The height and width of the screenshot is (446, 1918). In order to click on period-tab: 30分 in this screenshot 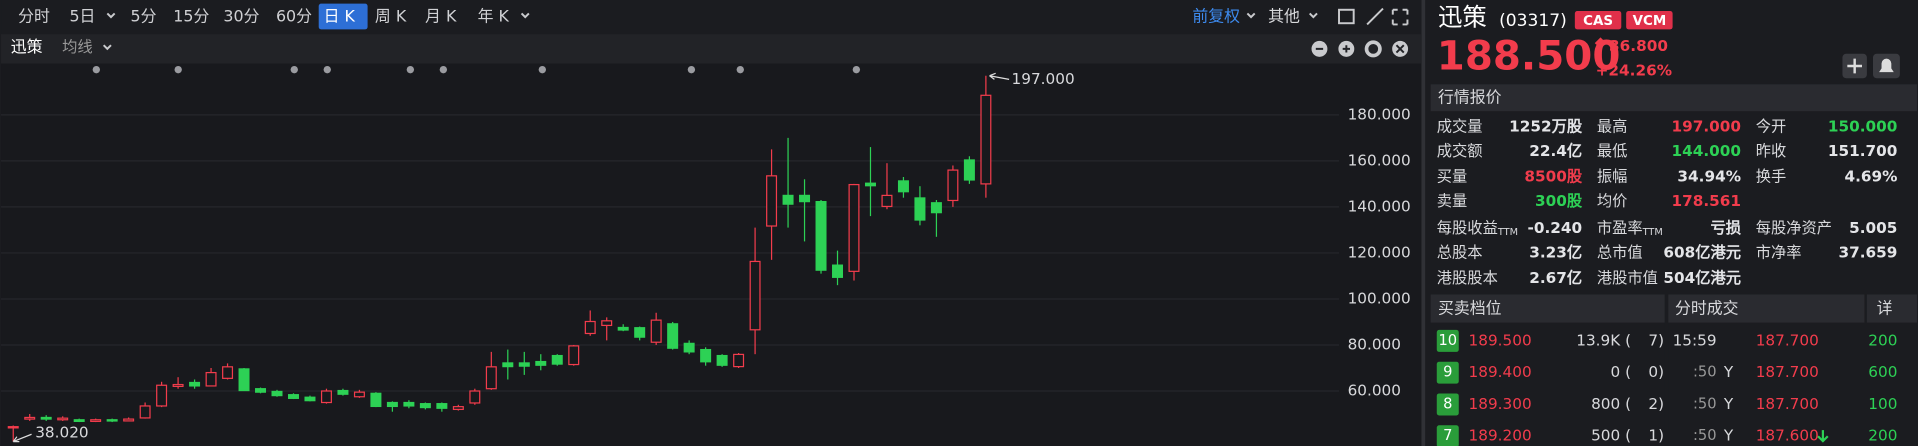, I will do `click(241, 16)`.